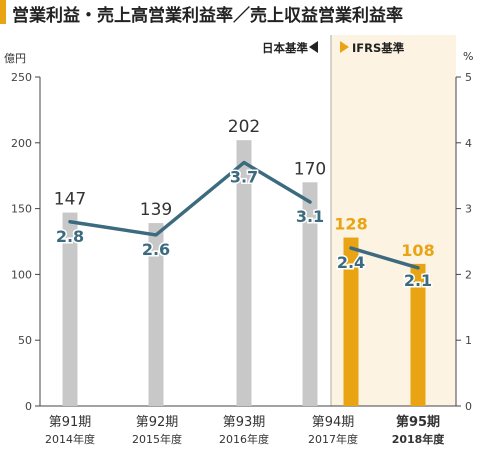 The image size is (480, 456). I want to click on category-sublabel: 2017年度, so click(333, 439).